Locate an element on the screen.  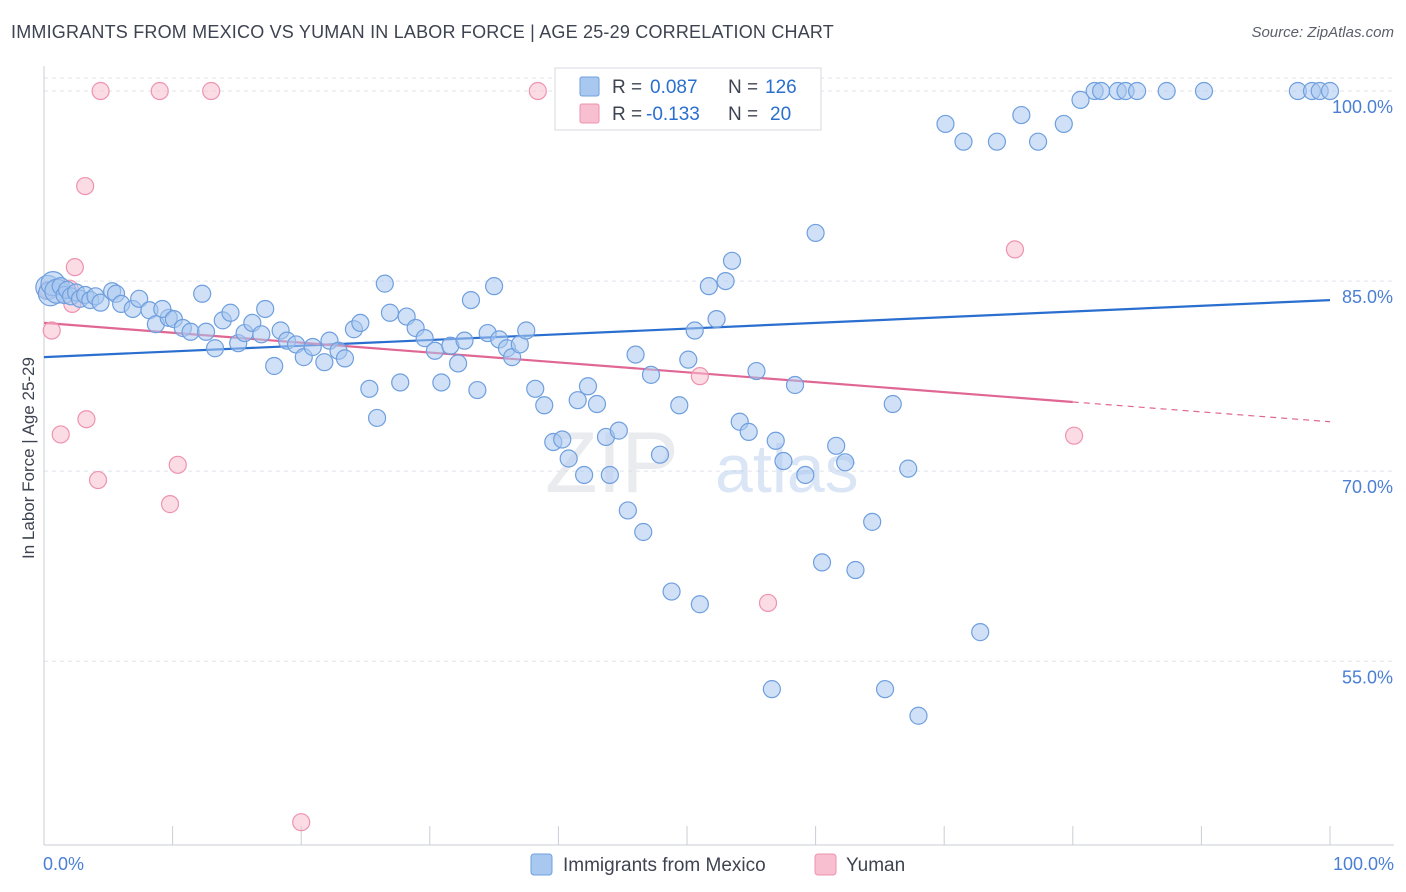
trend-line-yuman-extension is located at coordinates (1201, 412).